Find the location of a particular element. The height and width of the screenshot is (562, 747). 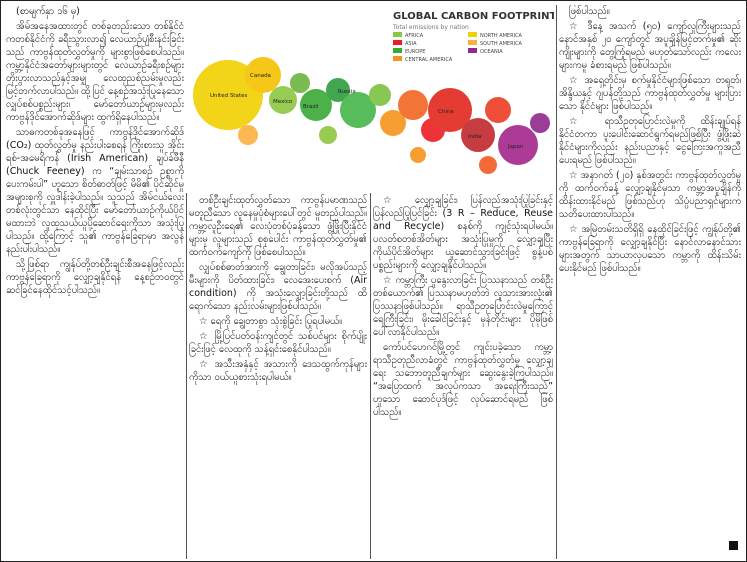

bubble-label: China is located at coordinates (446, 112).